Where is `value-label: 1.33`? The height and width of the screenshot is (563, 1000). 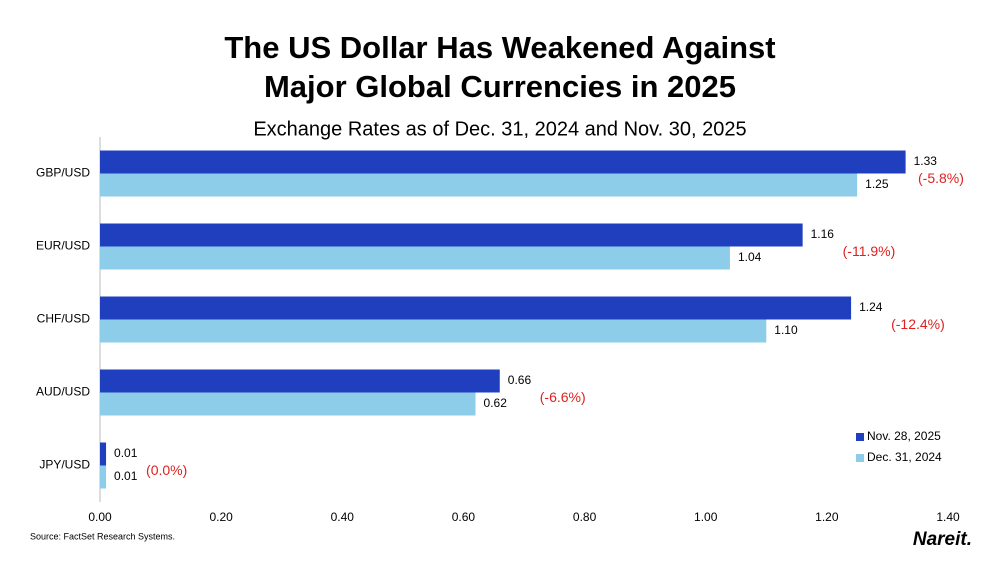 value-label: 1.33 is located at coordinates (926, 161).